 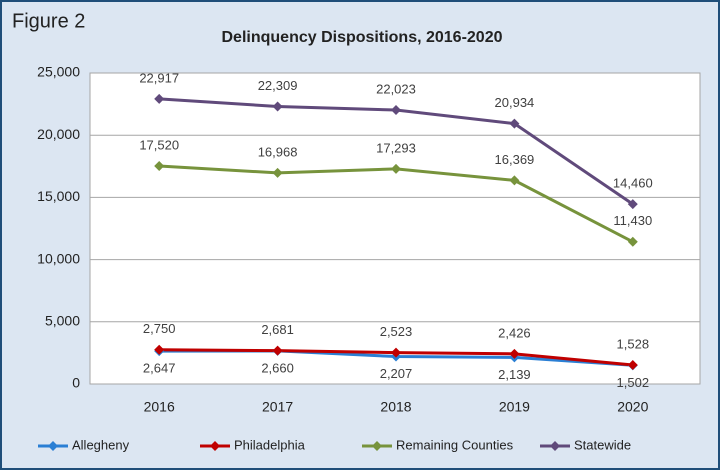 I want to click on data-label: 2,426, so click(x=514, y=332).